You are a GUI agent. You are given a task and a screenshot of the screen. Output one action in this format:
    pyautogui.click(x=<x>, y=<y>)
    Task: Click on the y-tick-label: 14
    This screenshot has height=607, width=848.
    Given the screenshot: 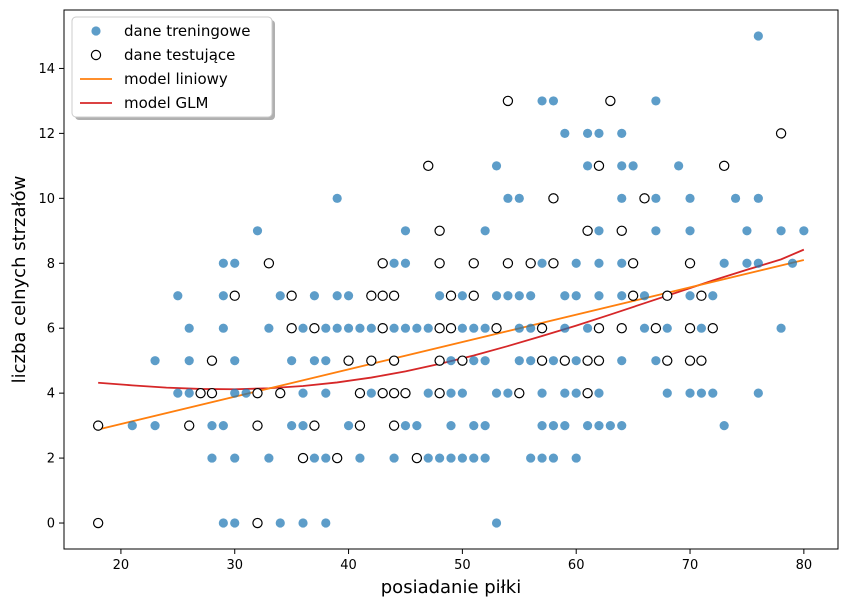 What is the action you would take?
    pyautogui.click(x=46, y=69)
    